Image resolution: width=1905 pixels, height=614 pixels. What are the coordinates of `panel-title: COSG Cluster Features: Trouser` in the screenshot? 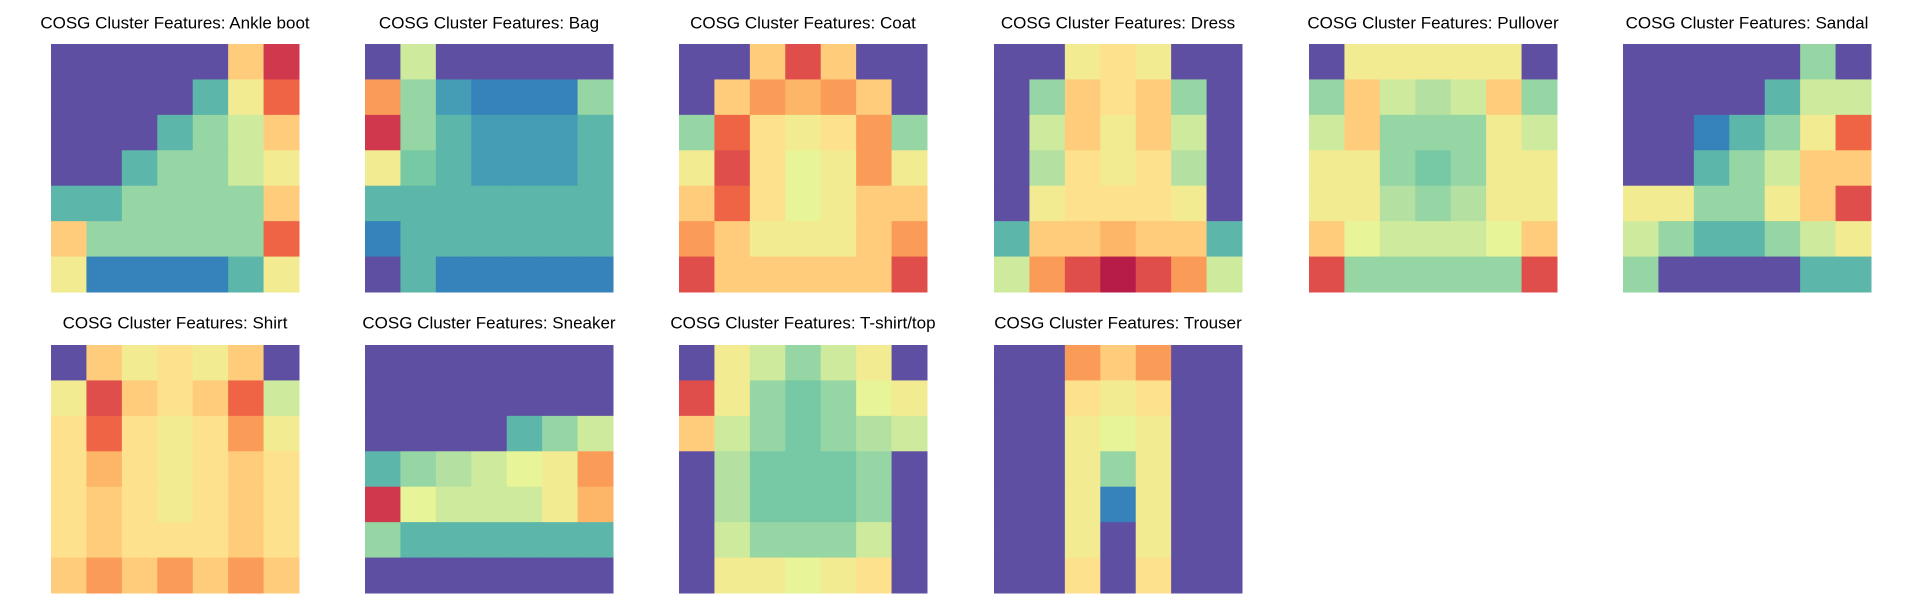 It's located at (1118, 322).